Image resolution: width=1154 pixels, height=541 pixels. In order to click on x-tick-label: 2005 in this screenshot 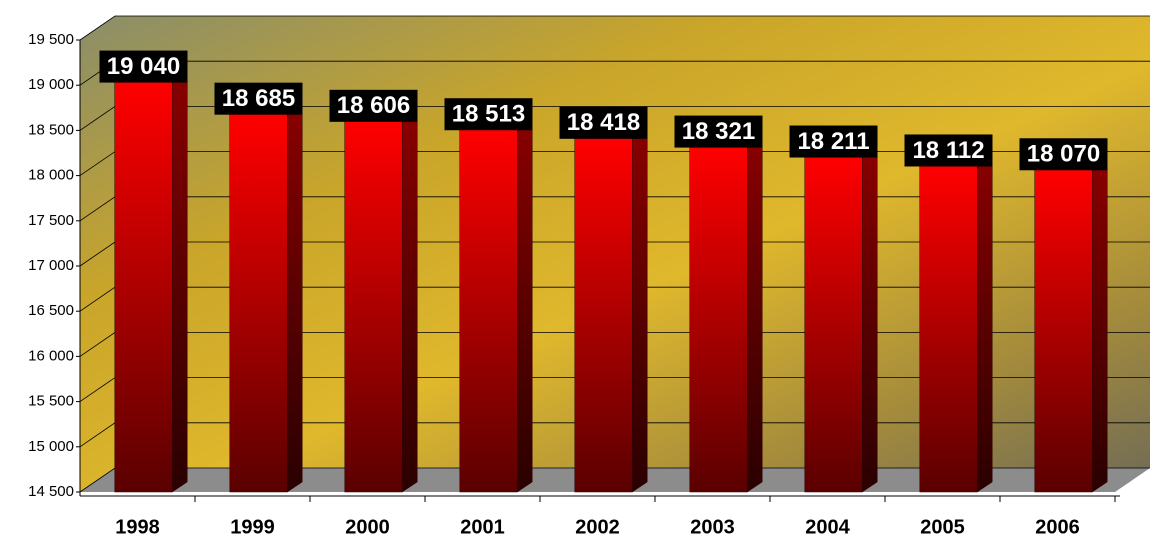, I will do `click(942, 527)`.